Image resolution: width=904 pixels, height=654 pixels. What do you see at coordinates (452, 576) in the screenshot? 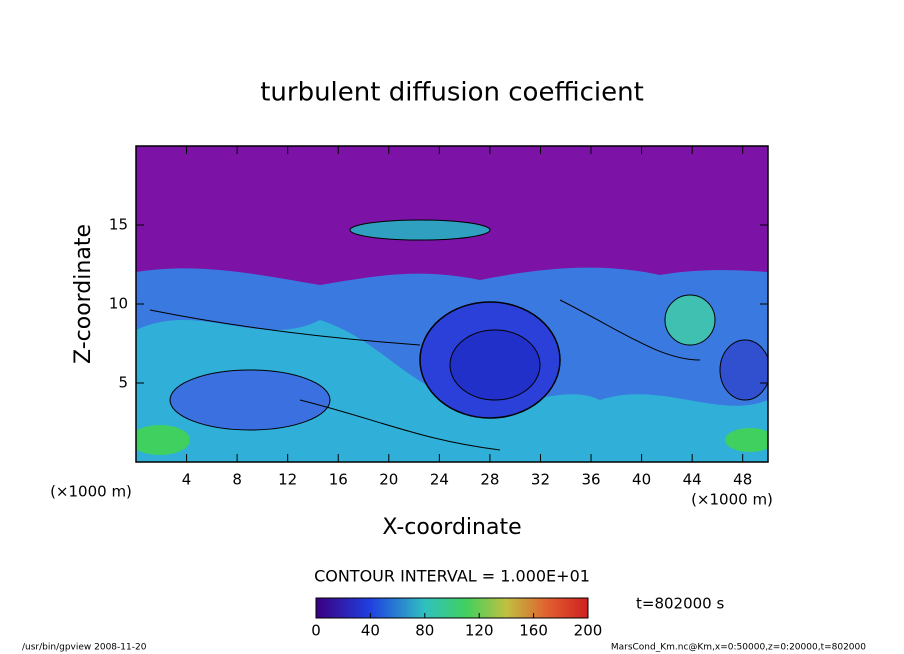
I see `contour-interval: CONTOUR INTERVAL = 1.000E+01` at bounding box center [452, 576].